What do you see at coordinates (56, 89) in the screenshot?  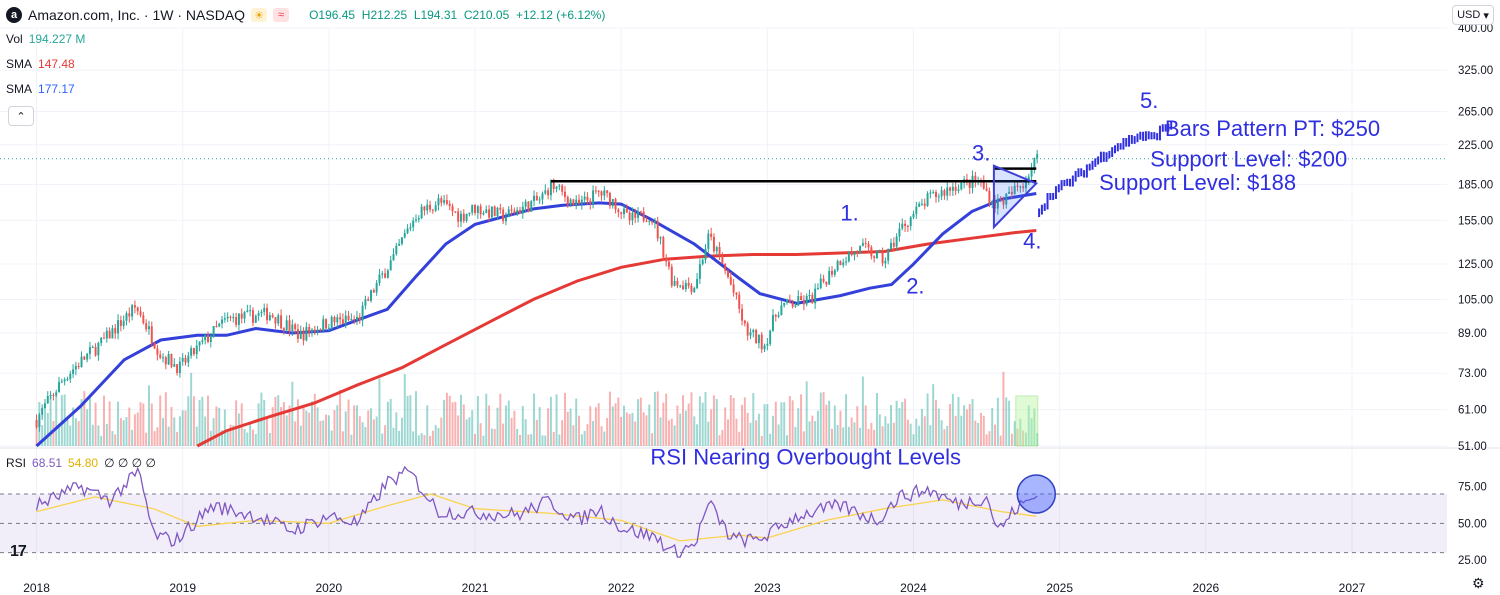 I see `sma-fast-value: 177.17` at bounding box center [56, 89].